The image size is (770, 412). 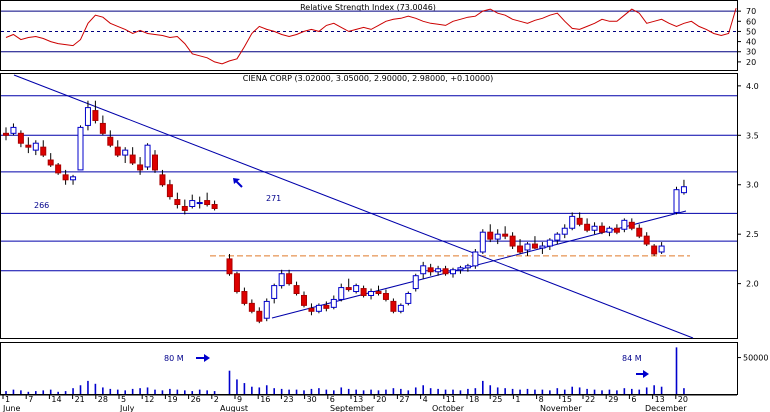 I want to click on annotation-266: 266, so click(x=41, y=205).